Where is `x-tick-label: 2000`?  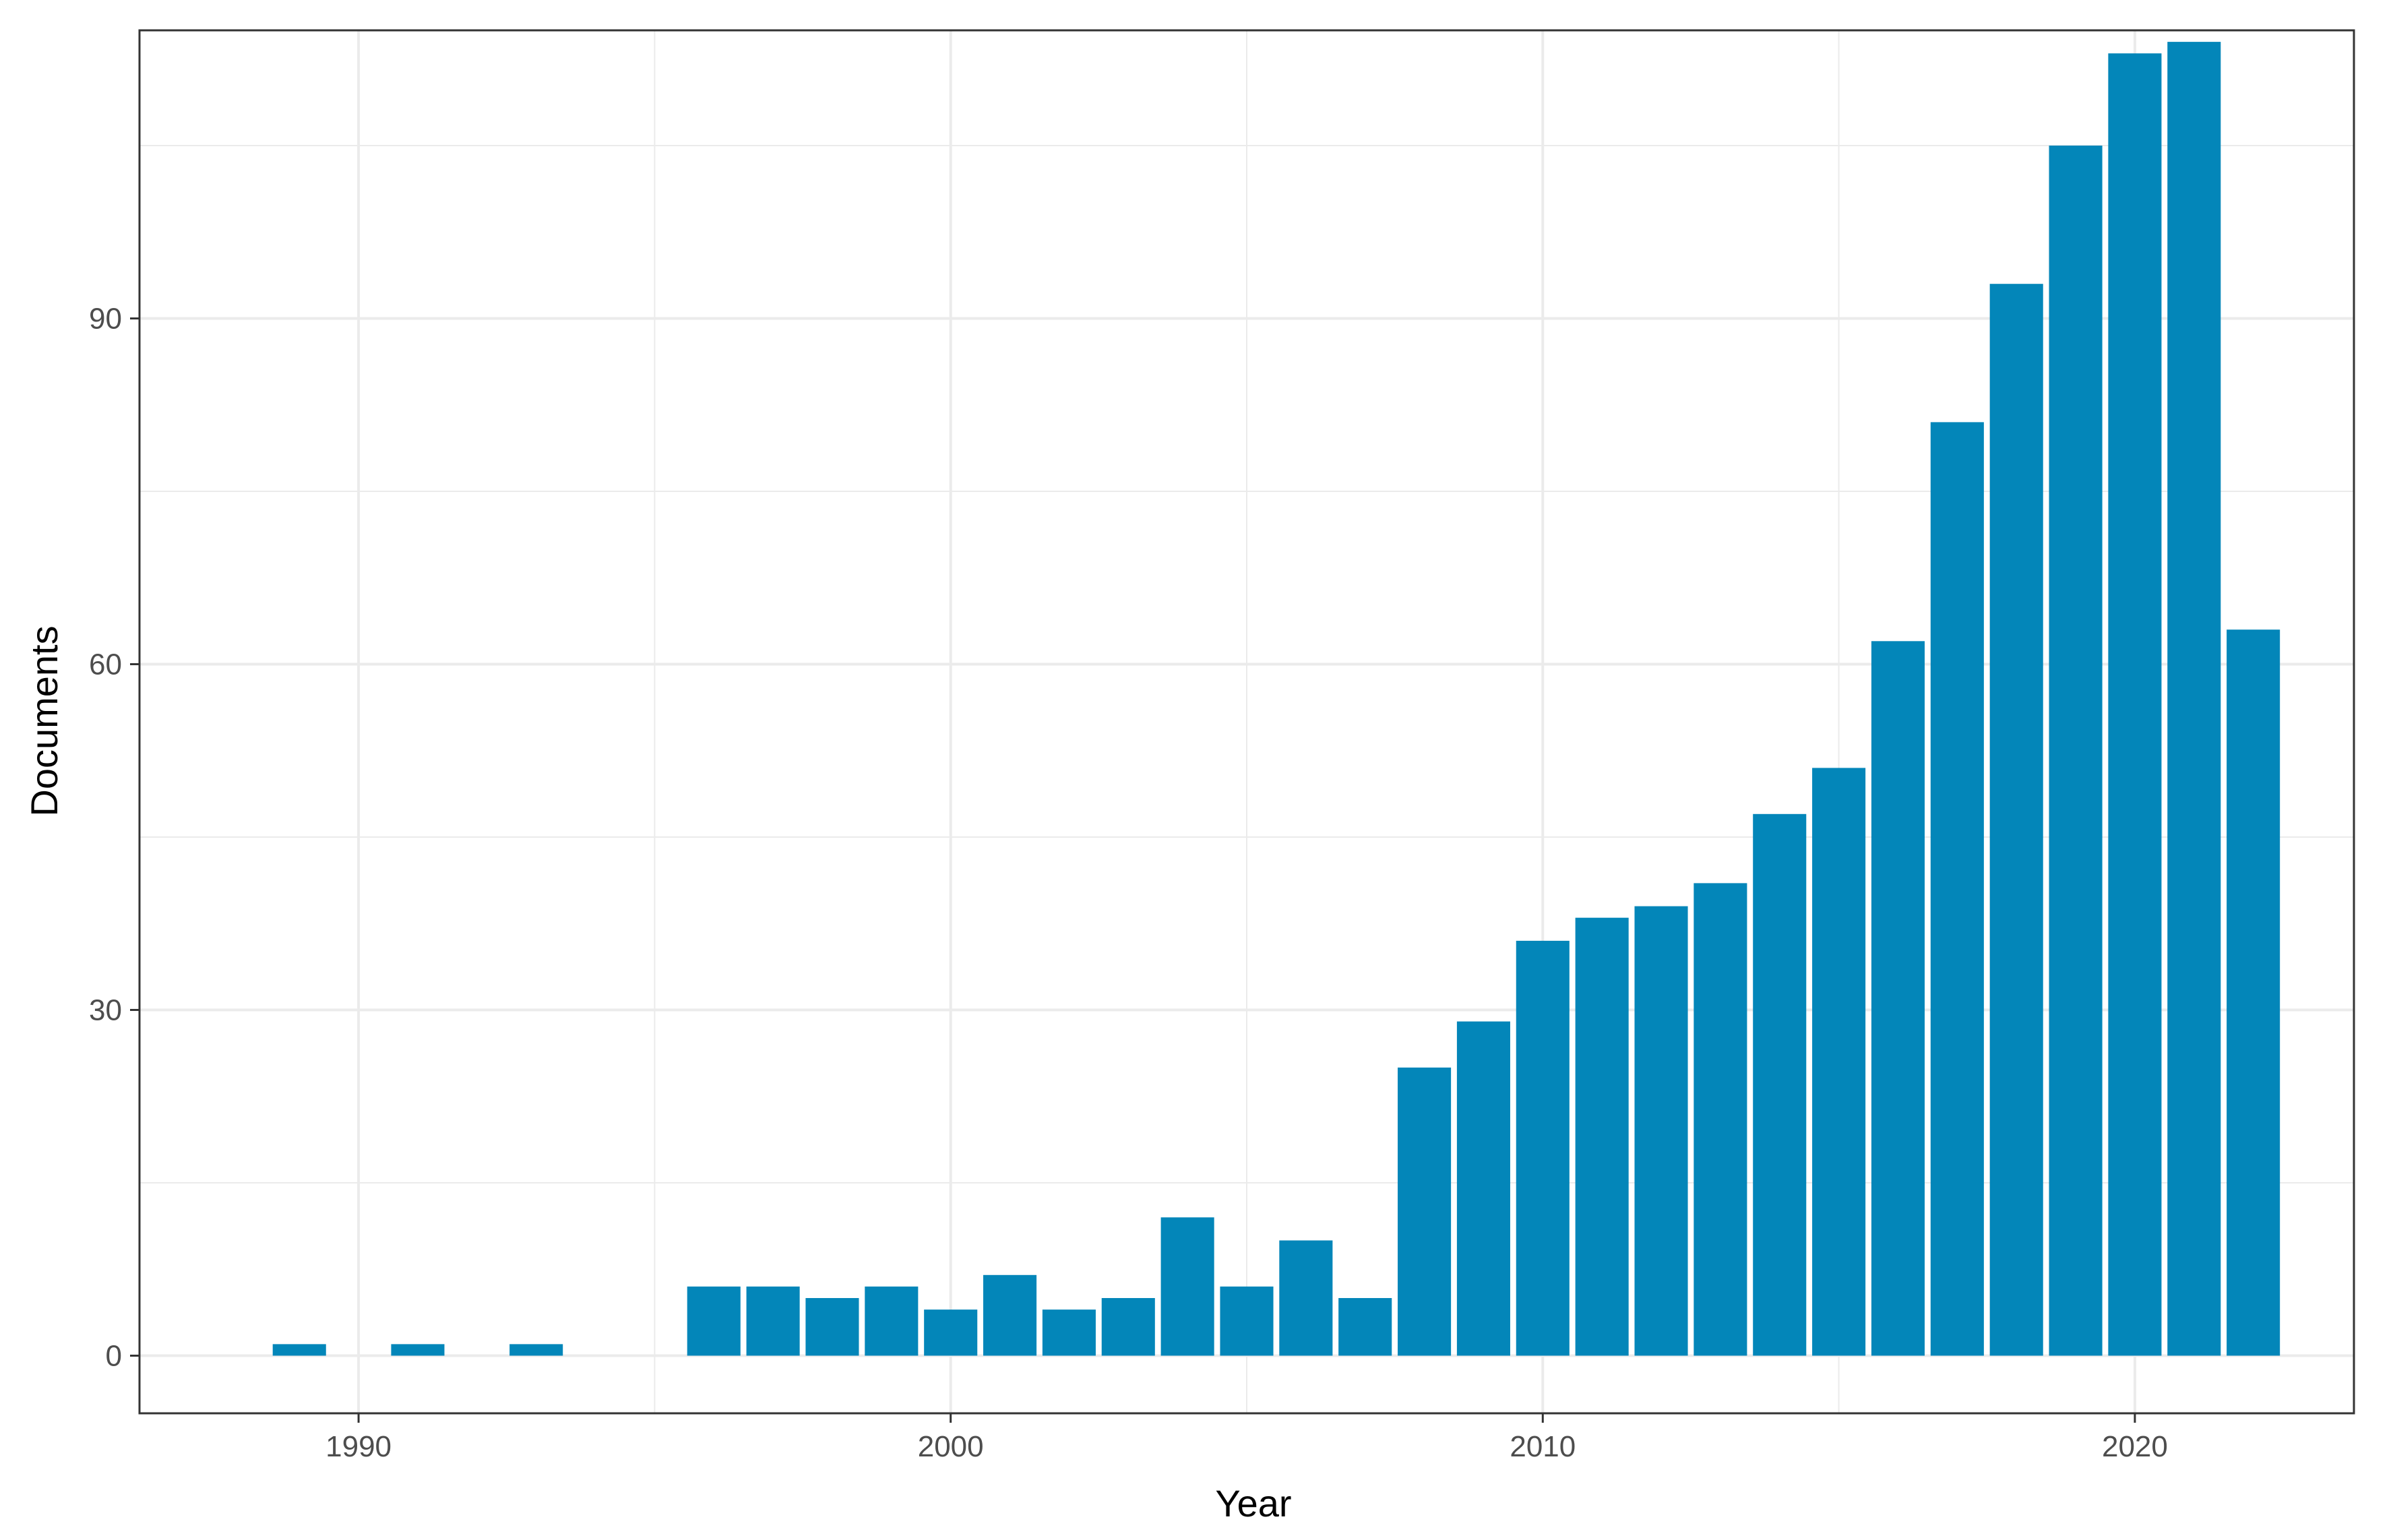
x-tick-label: 2000 is located at coordinates (951, 1447).